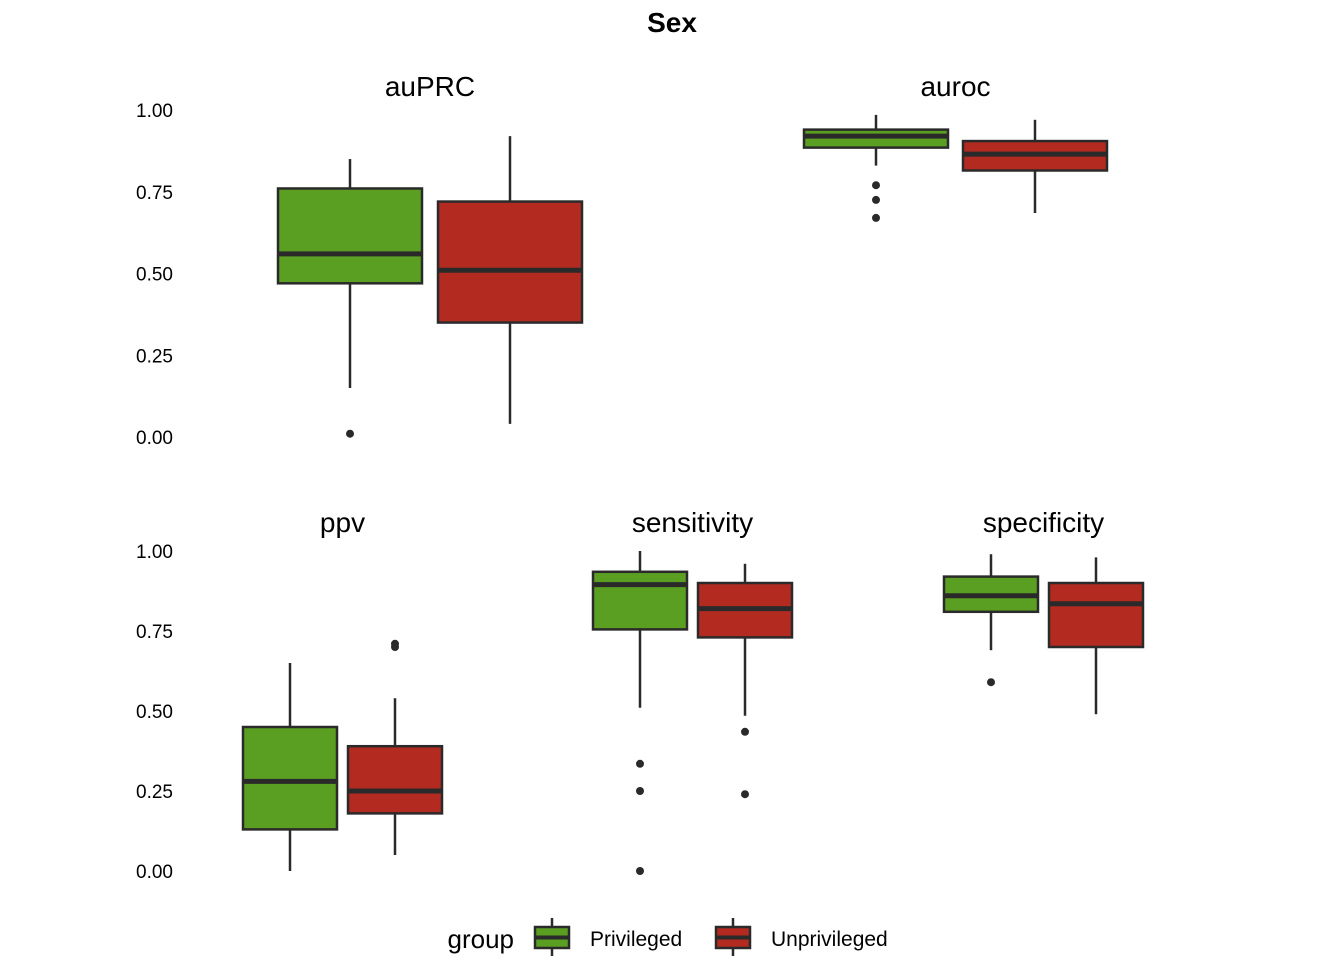 The height and width of the screenshot is (960, 1344). Describe the element at coordinates (342, 689) in the screenshot. I see `facet-panel-ppv: ppv` at that location.